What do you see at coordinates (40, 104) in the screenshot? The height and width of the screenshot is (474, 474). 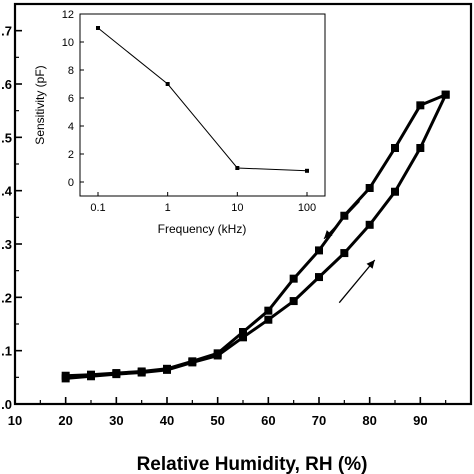 I see `inset-y-axis-title: Sensitivity (pF)` at bounding box center [40, 104].